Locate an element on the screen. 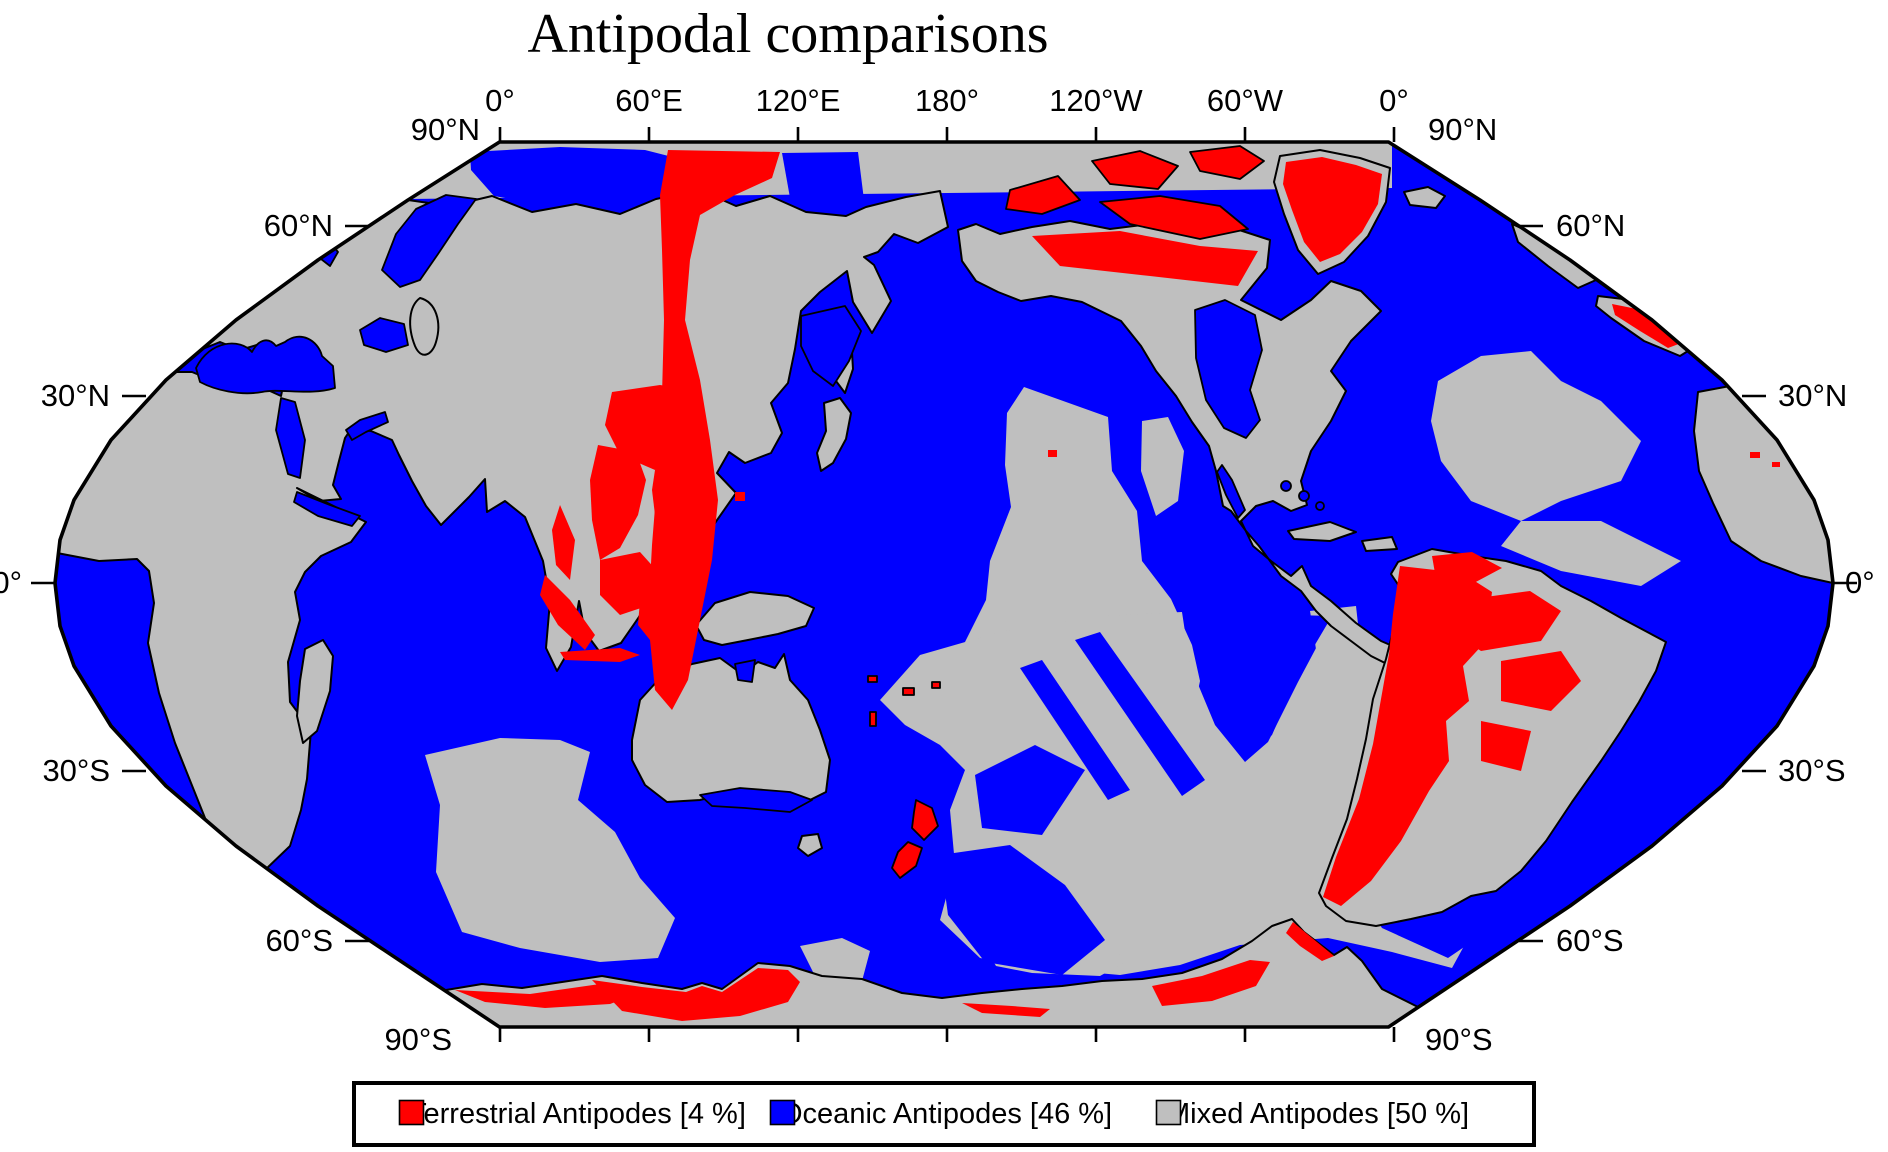 The image size is (1888, 1152). lon-label-60w: 60°W is located at coordinates (1245, 100).